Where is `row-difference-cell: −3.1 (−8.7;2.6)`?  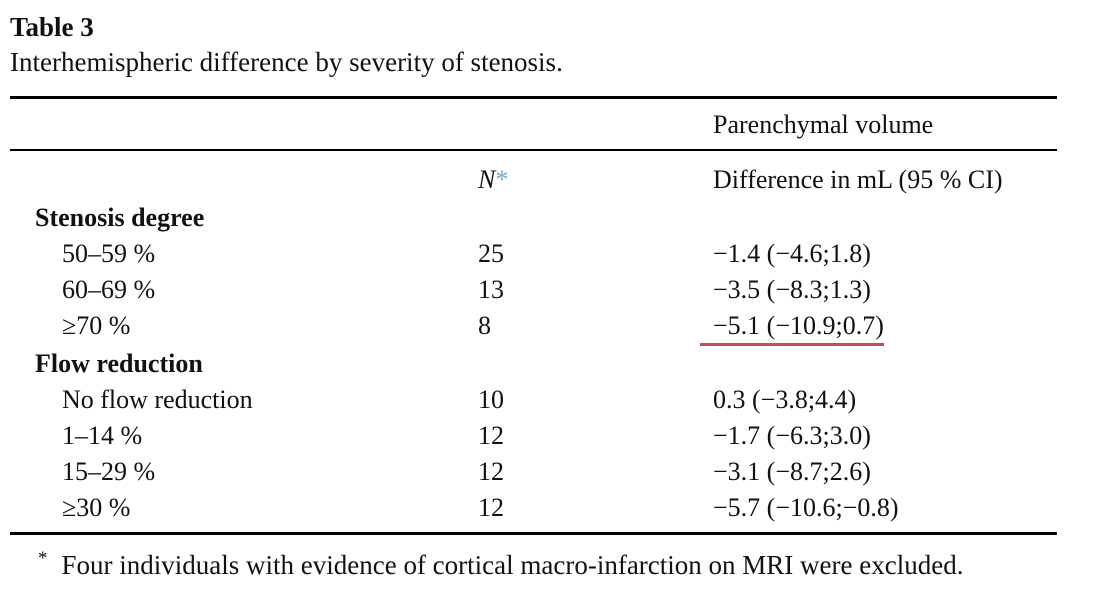 row-difference-cell: −3.1 (−8.7;2.6) is located at coordinates (885, 472).